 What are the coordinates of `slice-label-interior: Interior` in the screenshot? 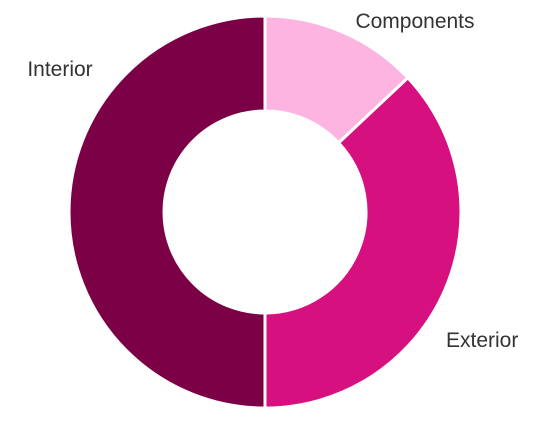 It's located at (59, 69).